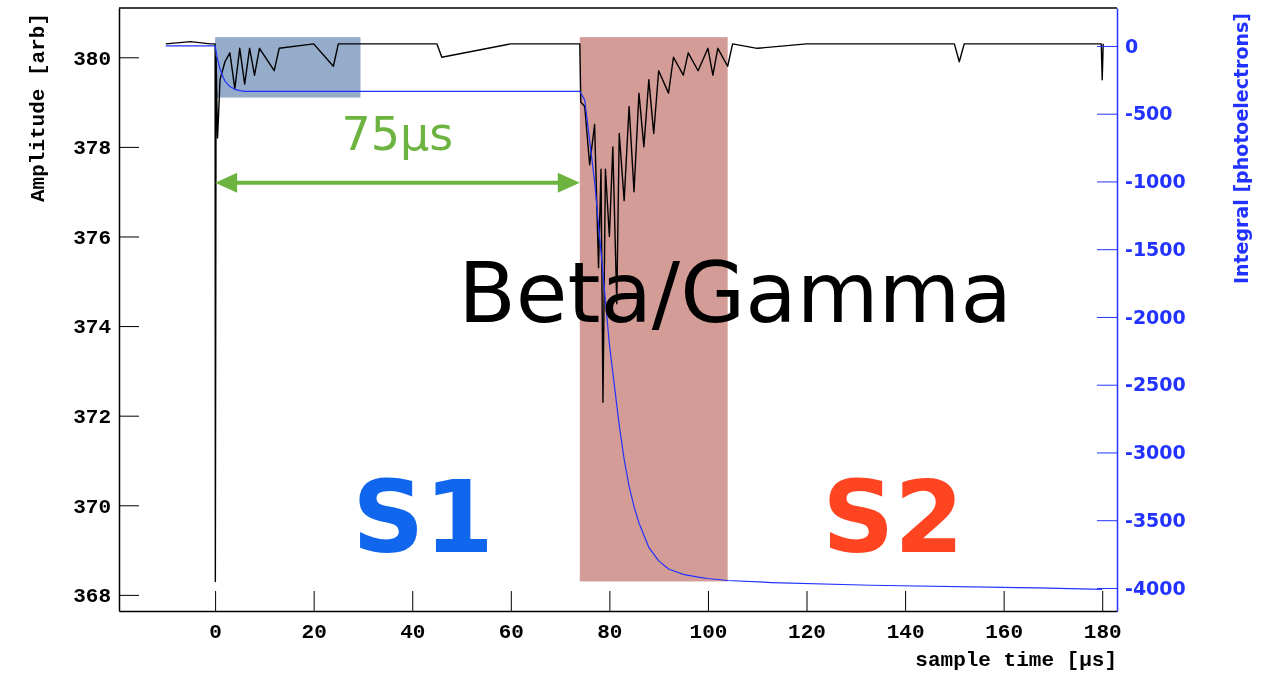 The height and width of the screenshot is (675, 1261). I want to click on x-tick-label: 20, so click(314, 632).